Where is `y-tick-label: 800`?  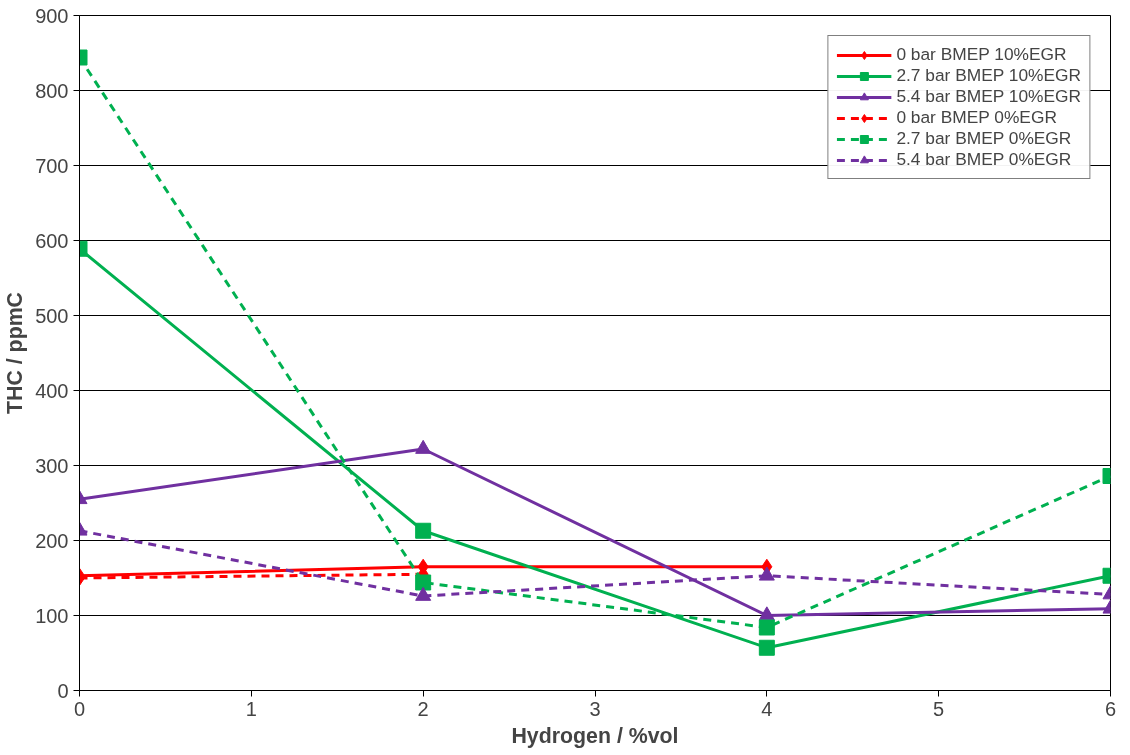 y-tick-label: 800 is located at coordinates (52, 90).